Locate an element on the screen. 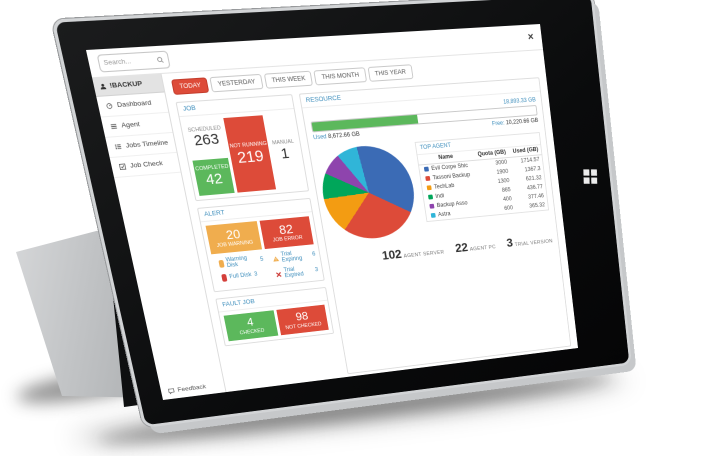 This screenshot has width=702, height=456. agent-list-icon is located at coordinates (114, 126).